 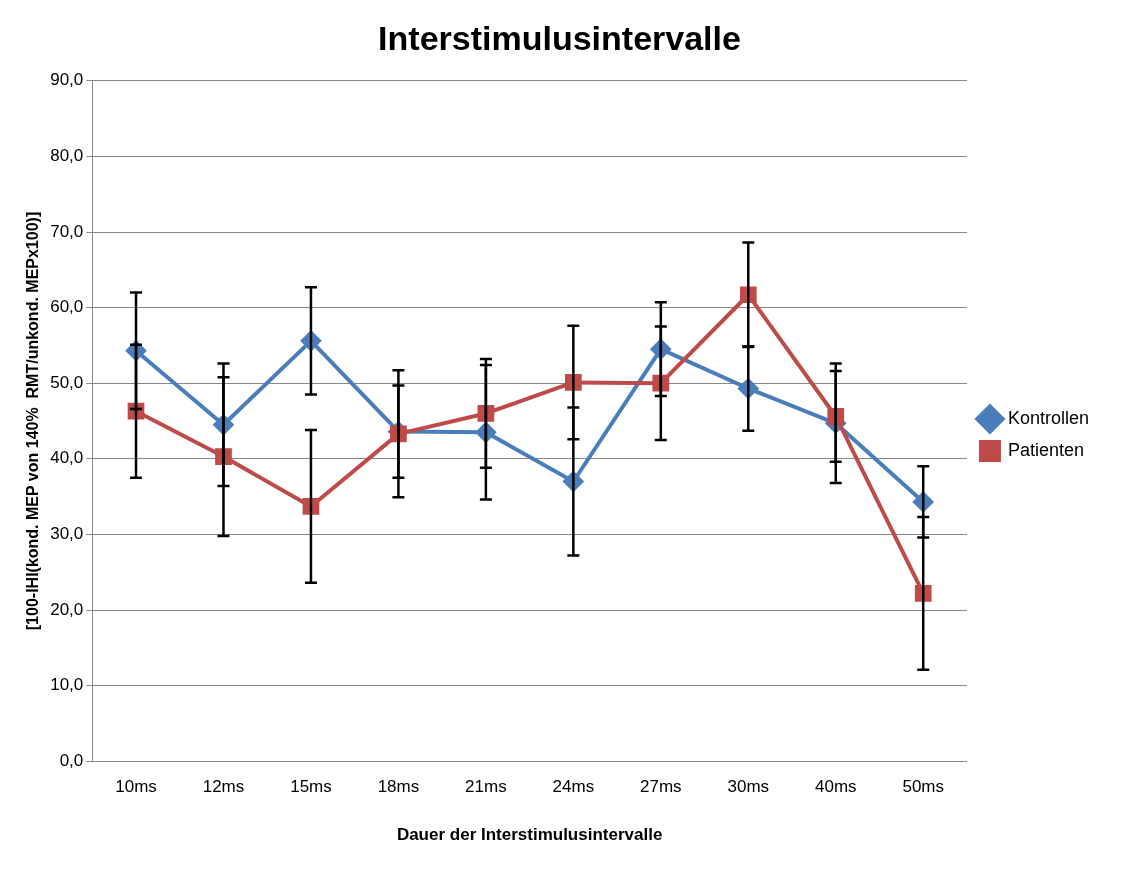 I want to click on x-axis-title: Dauer der Interstimulusintervalle, so click(x=529, y=835).